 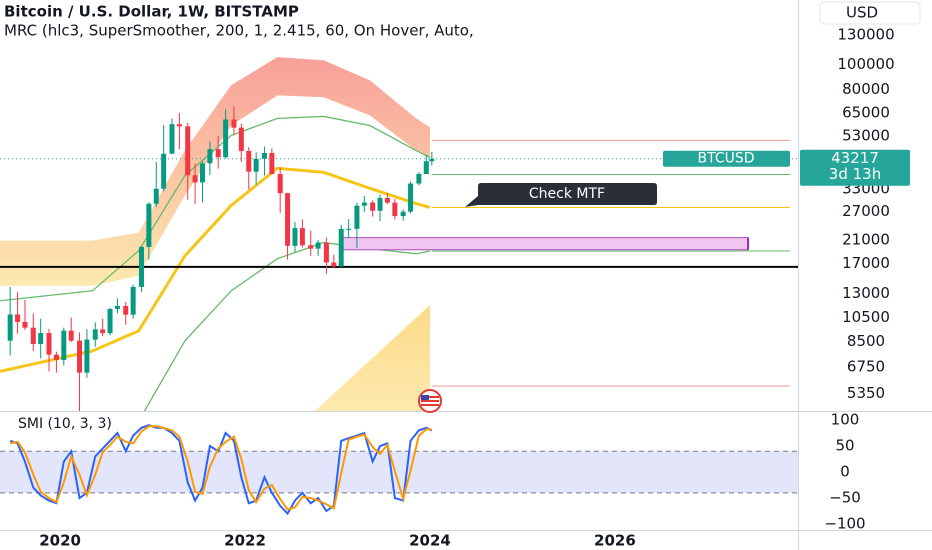 I want to click on currency: USD, so click(x=862, y=13).